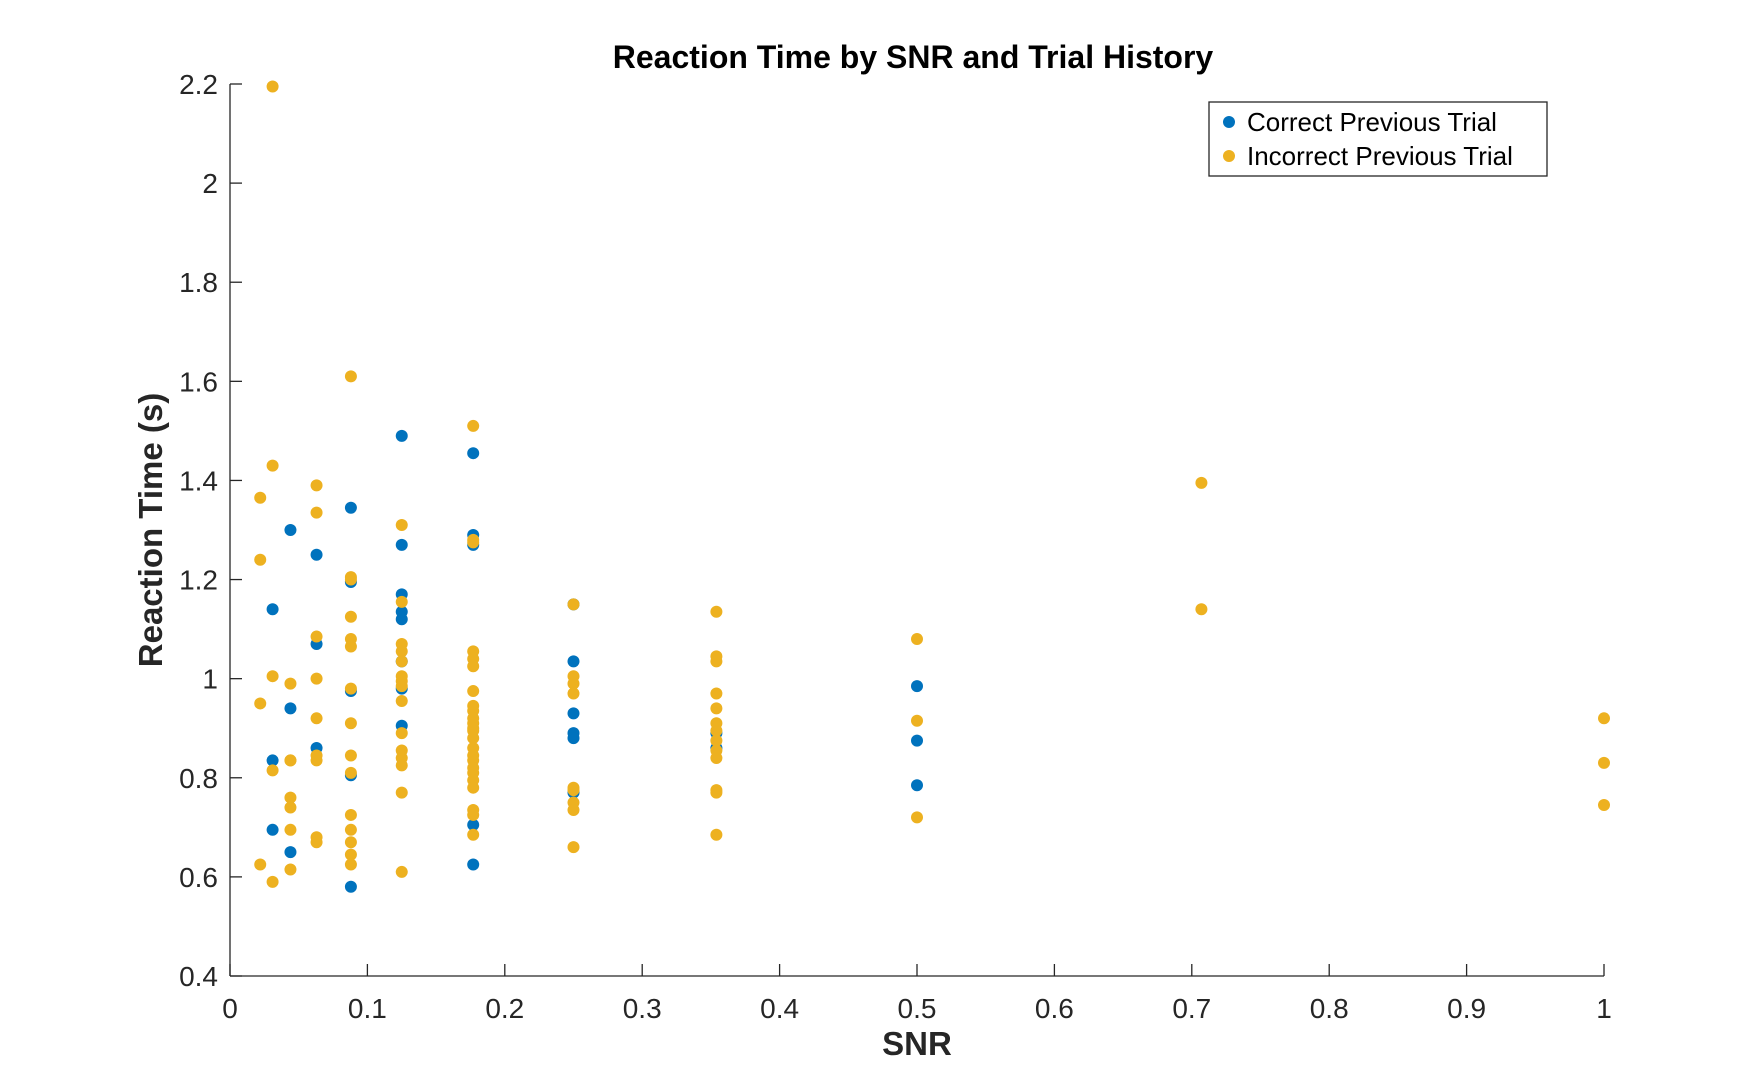  Describe the element at coordinates (198, 580) in the screenshot. I see `y-tick-label: 1.2` at that location.